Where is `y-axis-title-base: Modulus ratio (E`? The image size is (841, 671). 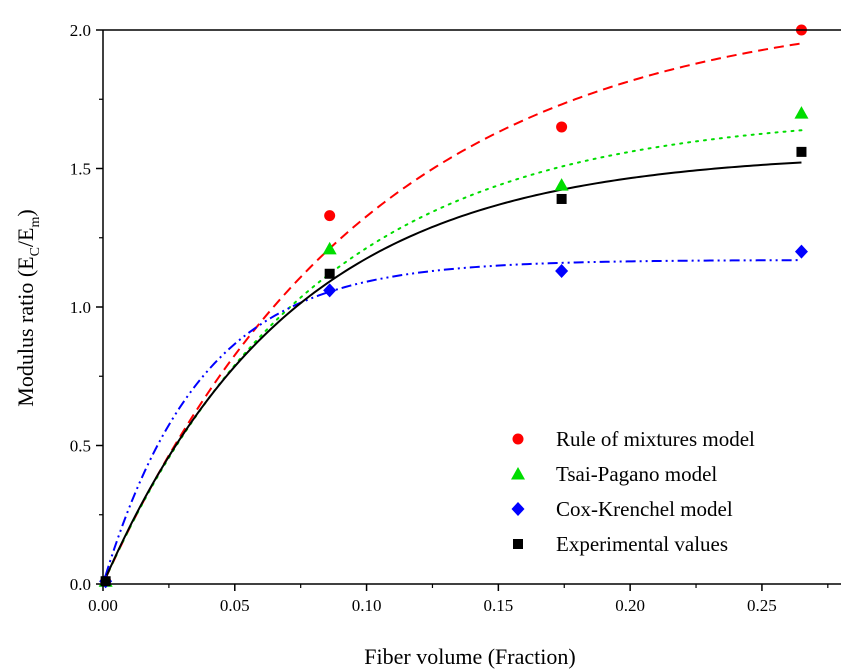 y-axis-title-base: Modulus ratio (E is located at coordinates (25, 331).